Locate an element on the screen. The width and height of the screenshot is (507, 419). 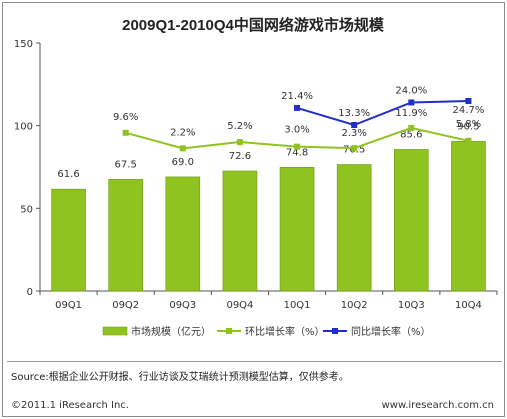
y-tick-label: 150 is located at coordinates (23, 44).